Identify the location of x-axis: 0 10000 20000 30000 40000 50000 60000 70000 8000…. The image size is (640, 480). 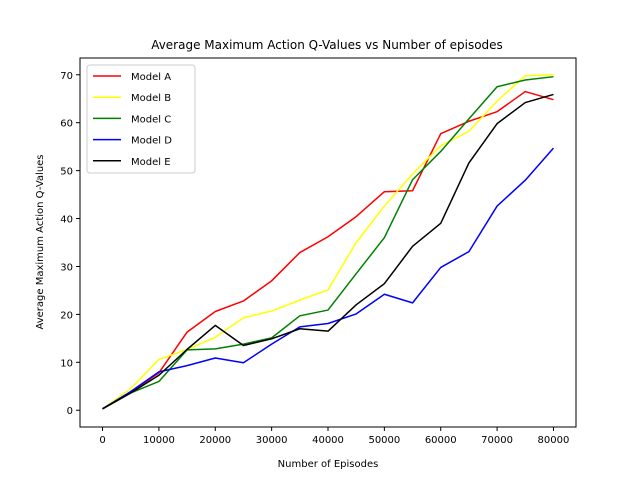
(334, 436).